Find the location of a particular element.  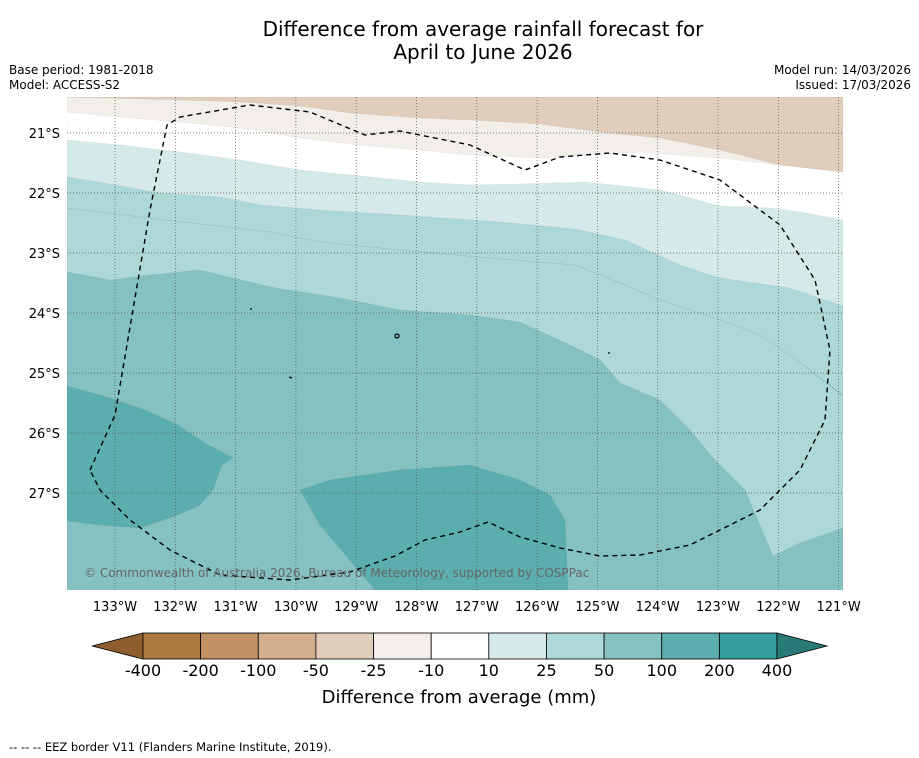

latitude-label: 25°S is located at coordinates (44, 374).